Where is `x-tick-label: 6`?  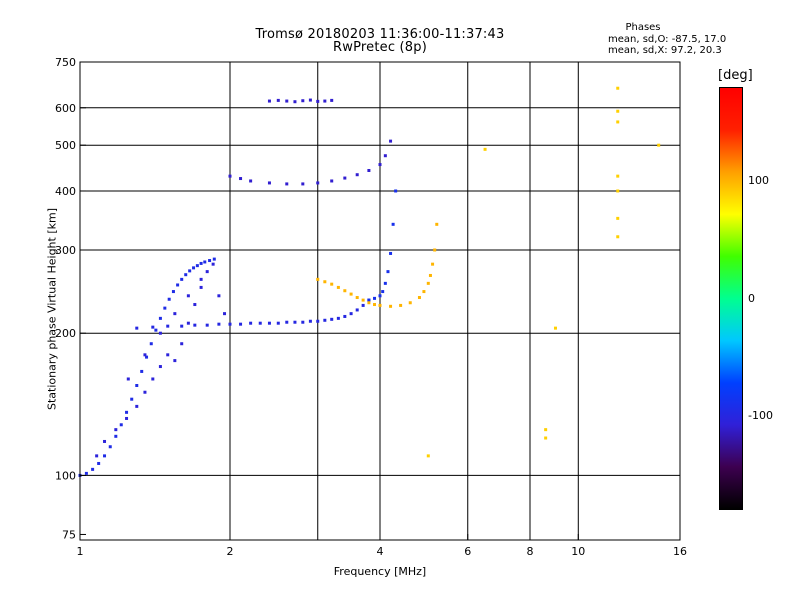 x-tick-label: 6 is located at coordinates (467, 551).